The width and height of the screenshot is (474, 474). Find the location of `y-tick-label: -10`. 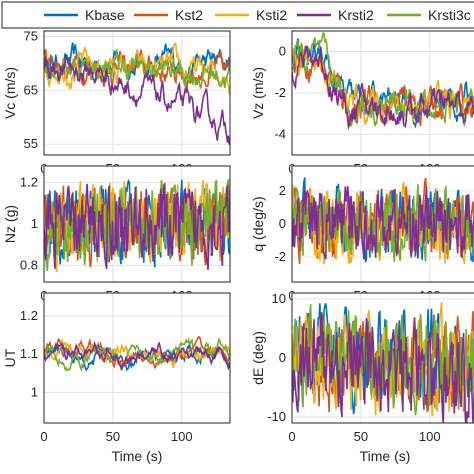

y-tick-label: -10 is located at coordinates (276, 416).